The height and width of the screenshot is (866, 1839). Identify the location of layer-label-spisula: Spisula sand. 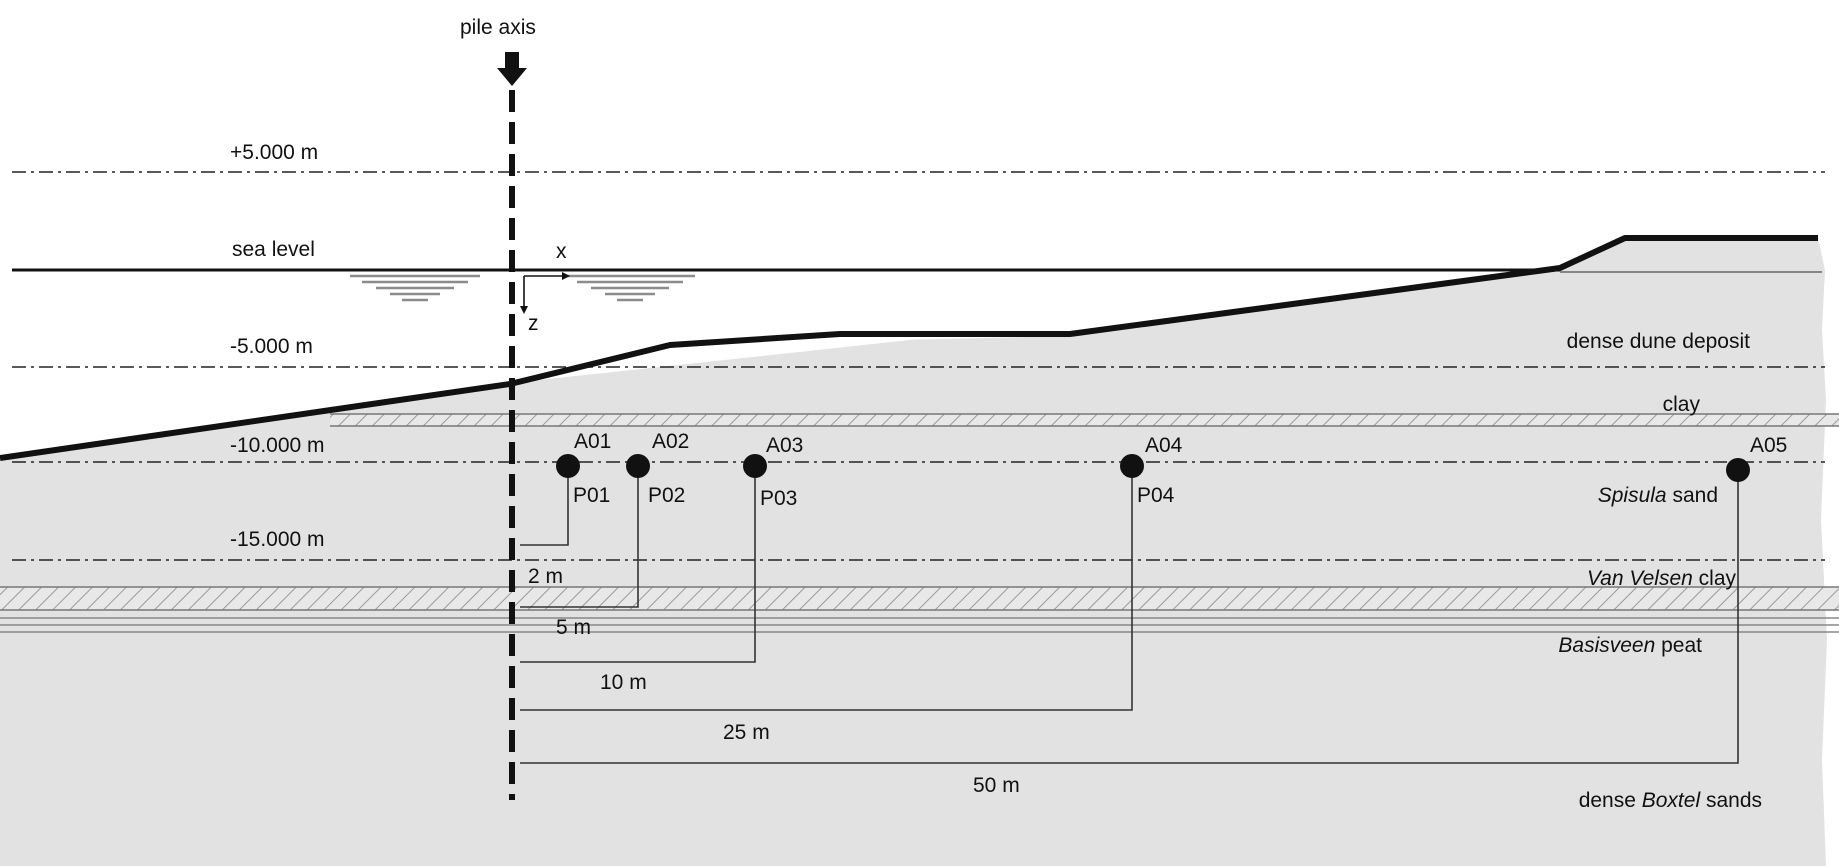
(1658, 495).